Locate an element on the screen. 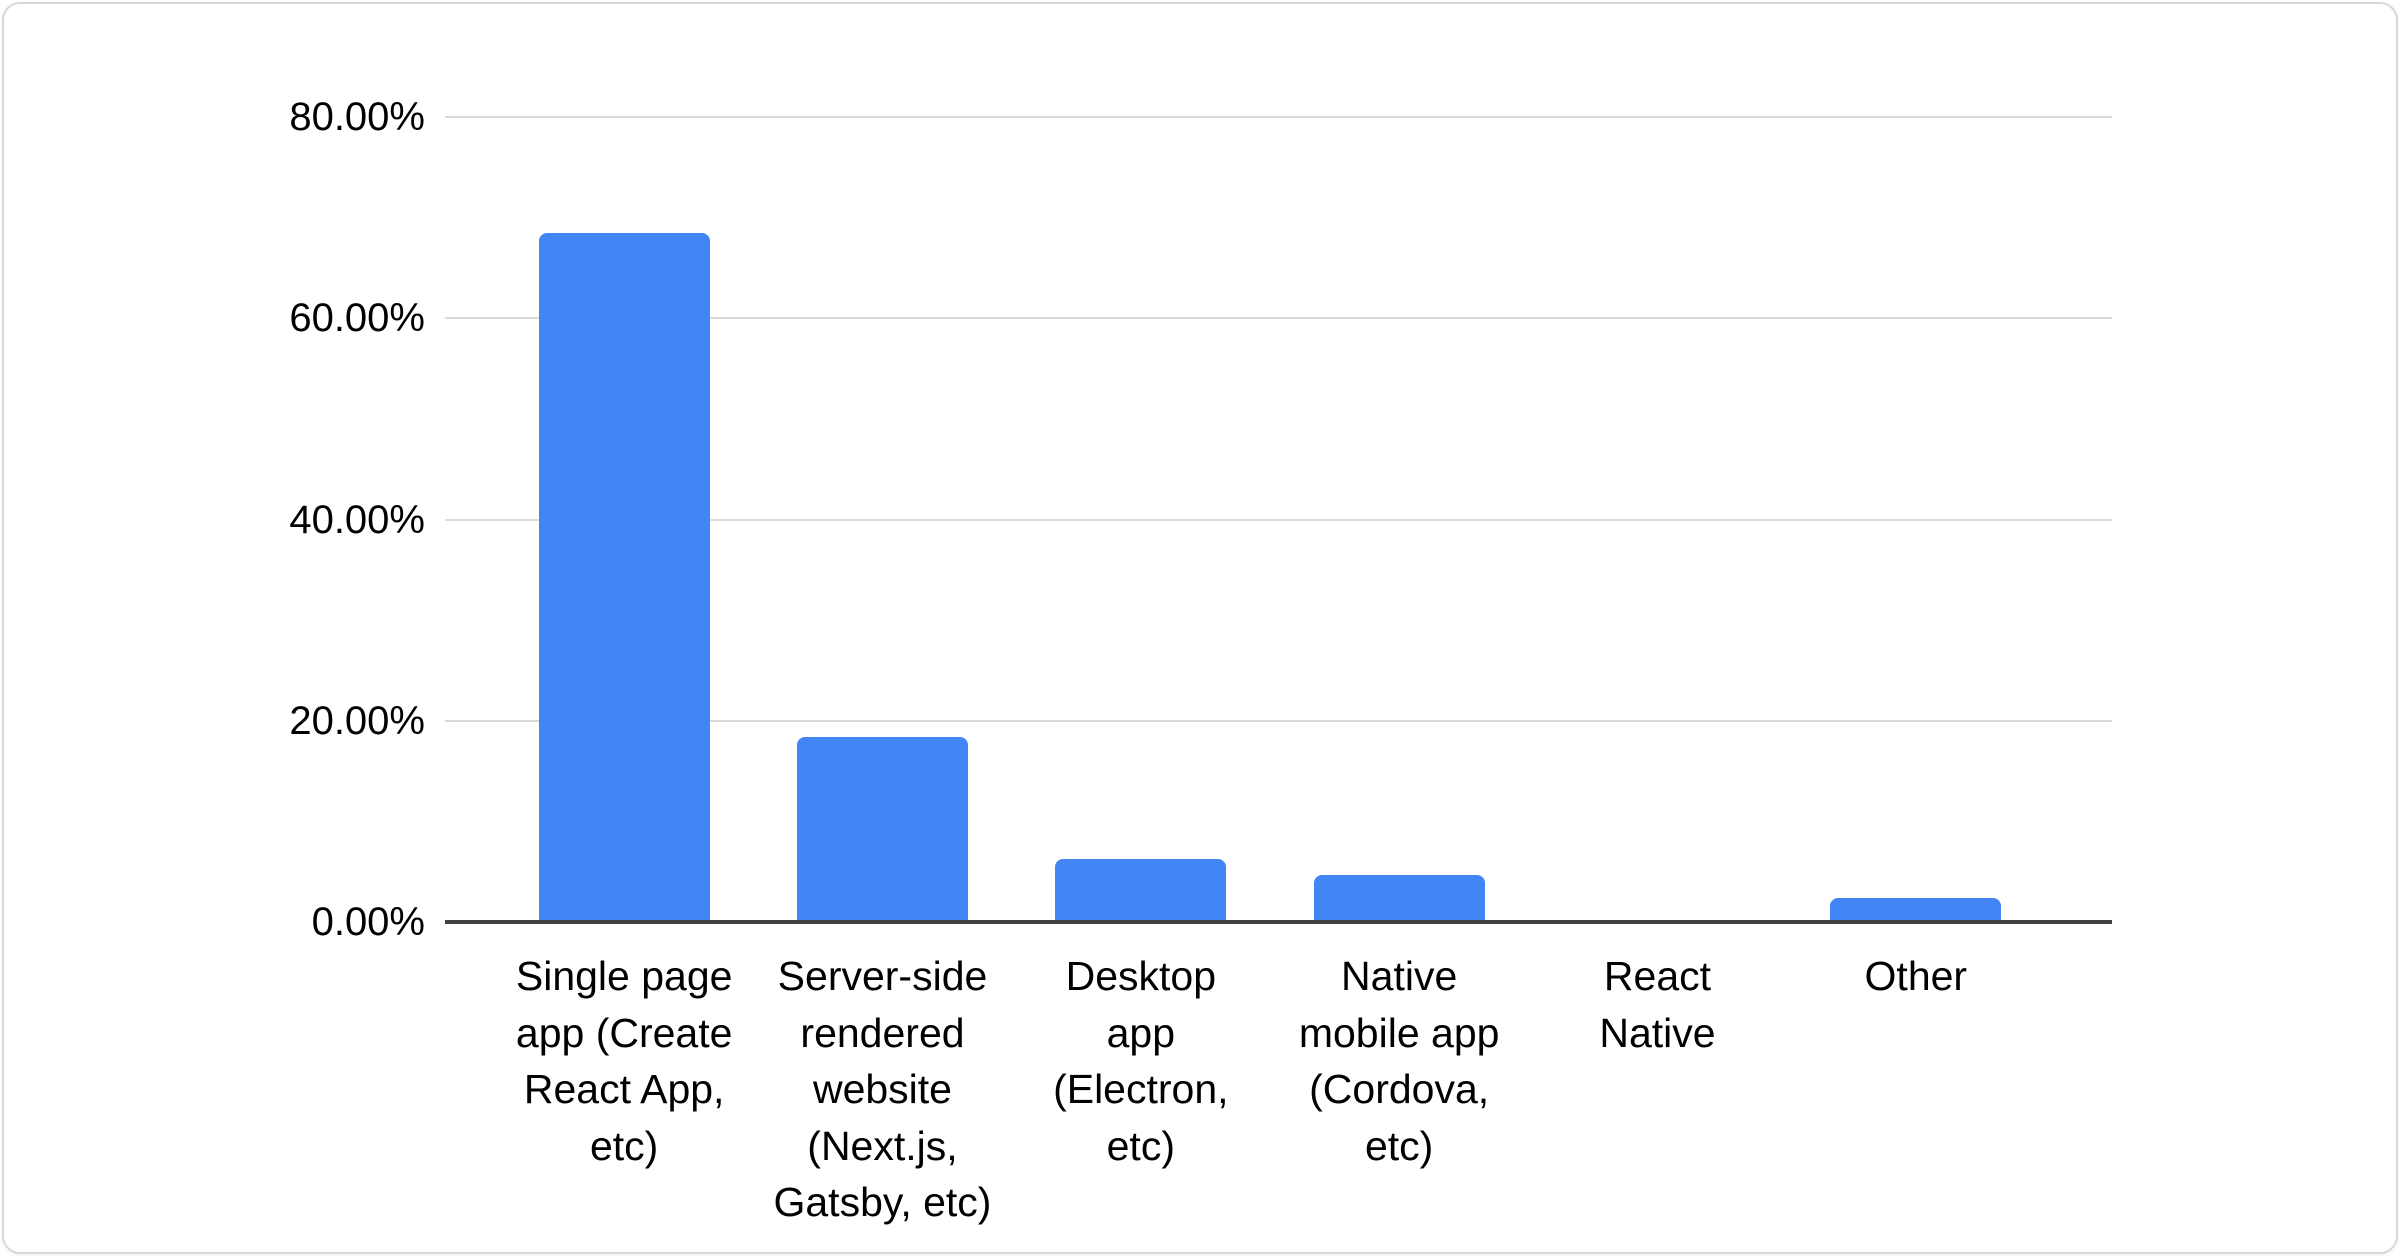 Image resolution: width=2400 pixels, height=1256 pixels. y-tick-label: 60.00% is located at coordinates (357, 318).